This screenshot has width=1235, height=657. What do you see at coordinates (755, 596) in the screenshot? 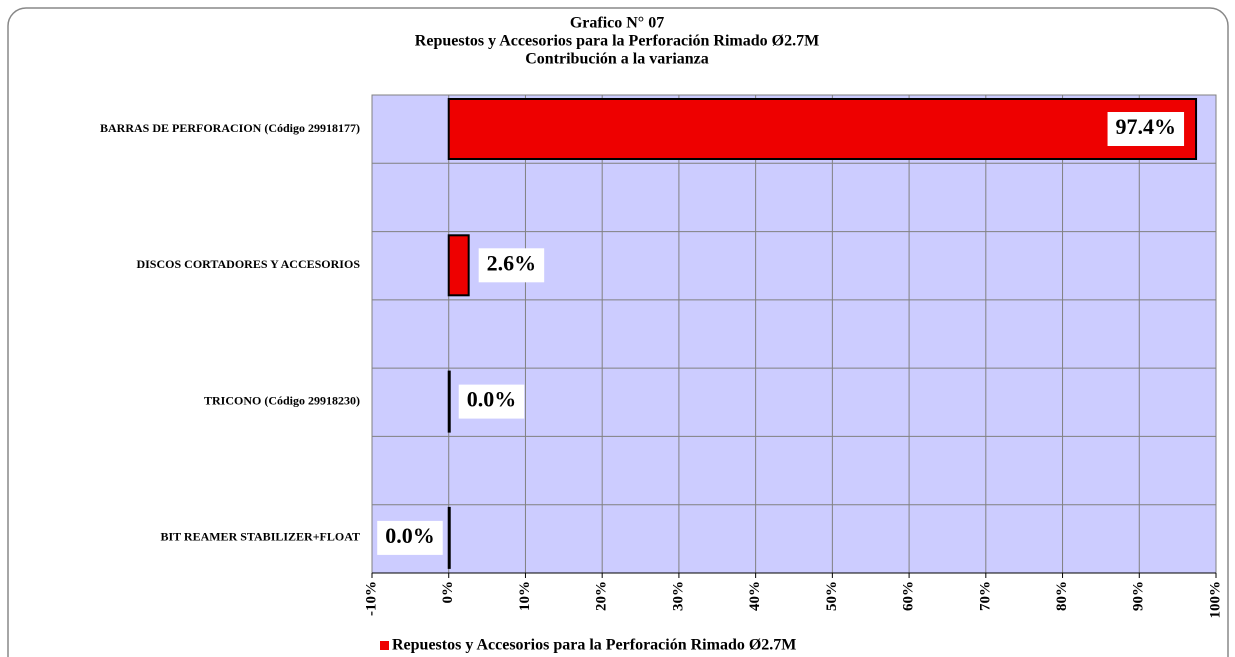
I see `x-tick-label: 40%` at bounding box center [755, 596].